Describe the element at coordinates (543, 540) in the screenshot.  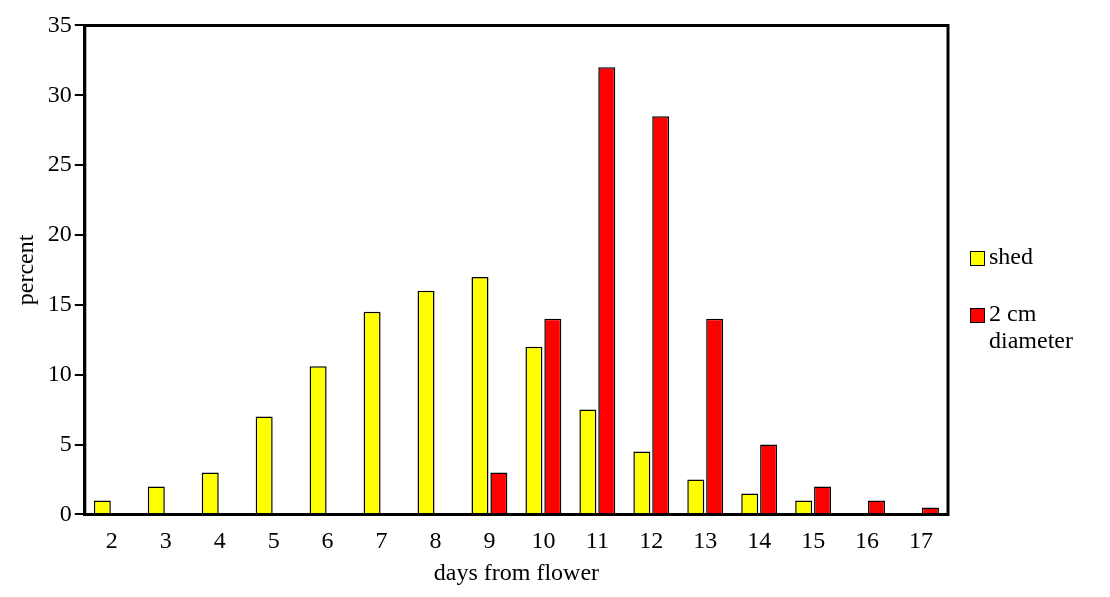
I see `x-tick-label: 10` at that location.